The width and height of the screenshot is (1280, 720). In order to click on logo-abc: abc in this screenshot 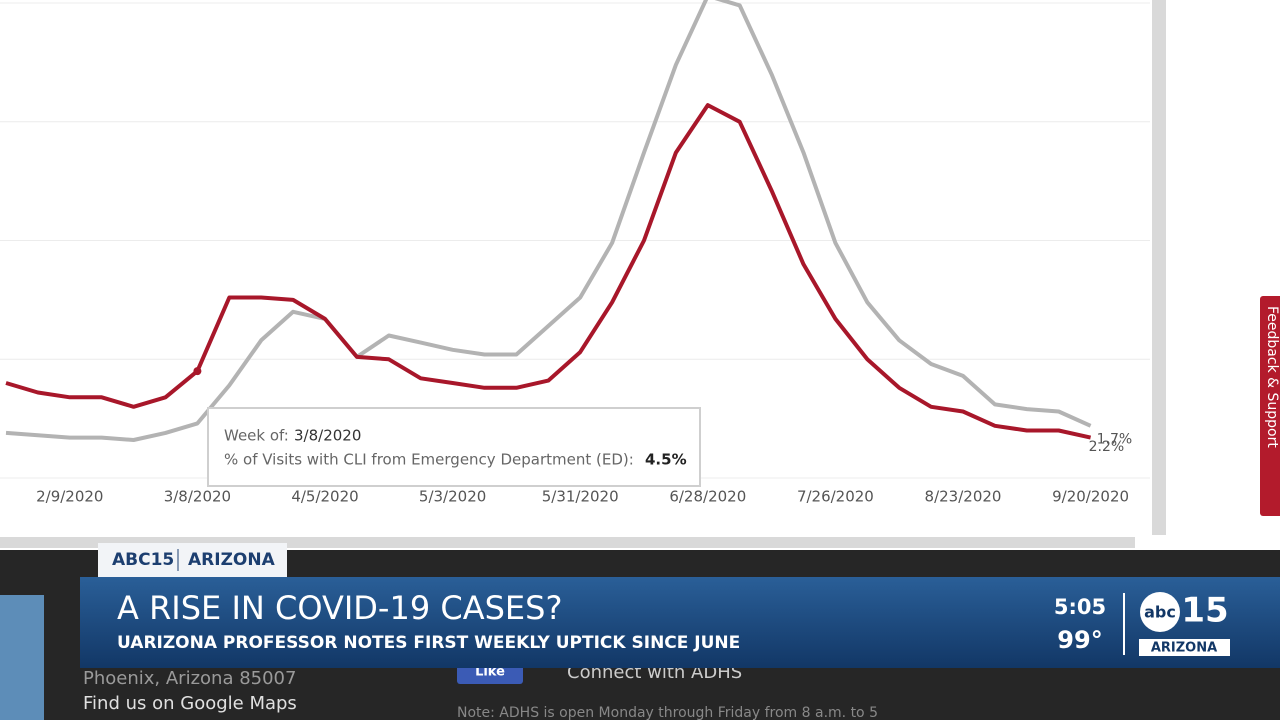, I will do `click(1160, 612)`.